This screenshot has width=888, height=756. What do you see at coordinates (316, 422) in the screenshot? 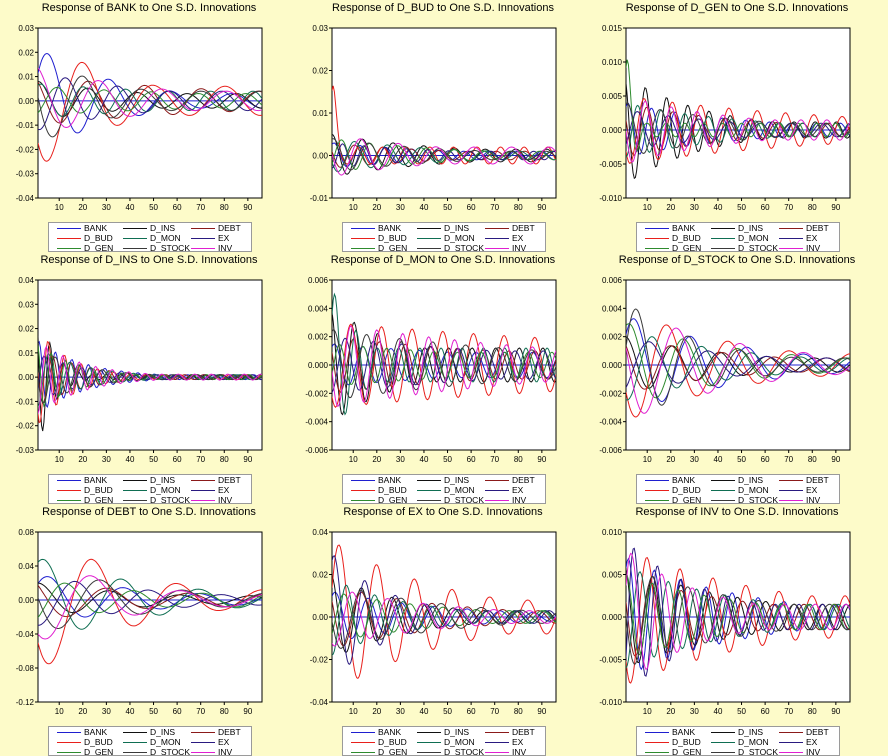
I see `y-tick-label: -0.004` at bounding box center [316, 422].